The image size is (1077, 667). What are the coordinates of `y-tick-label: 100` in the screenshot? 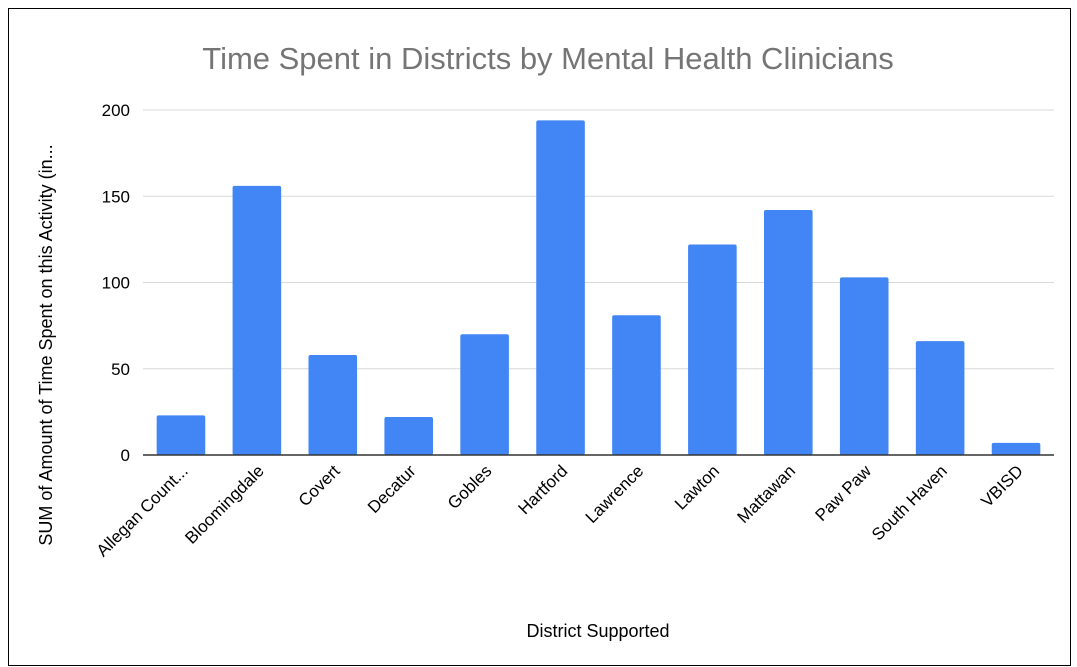 It's located at (116, 283).